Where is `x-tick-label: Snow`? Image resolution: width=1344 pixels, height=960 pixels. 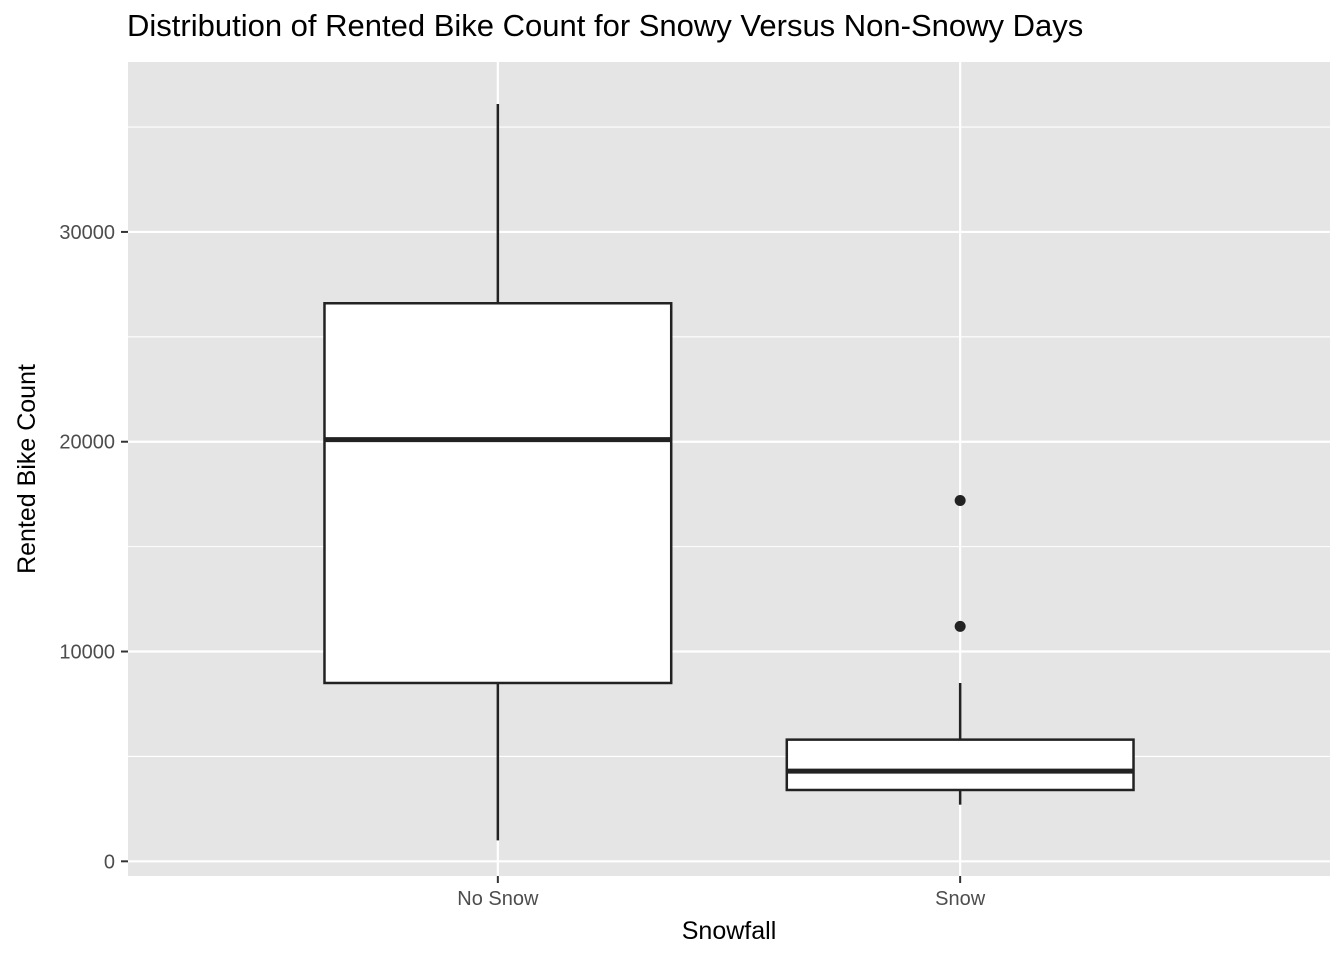
x-tick-label: Snow is located at coordinates (960, 899).